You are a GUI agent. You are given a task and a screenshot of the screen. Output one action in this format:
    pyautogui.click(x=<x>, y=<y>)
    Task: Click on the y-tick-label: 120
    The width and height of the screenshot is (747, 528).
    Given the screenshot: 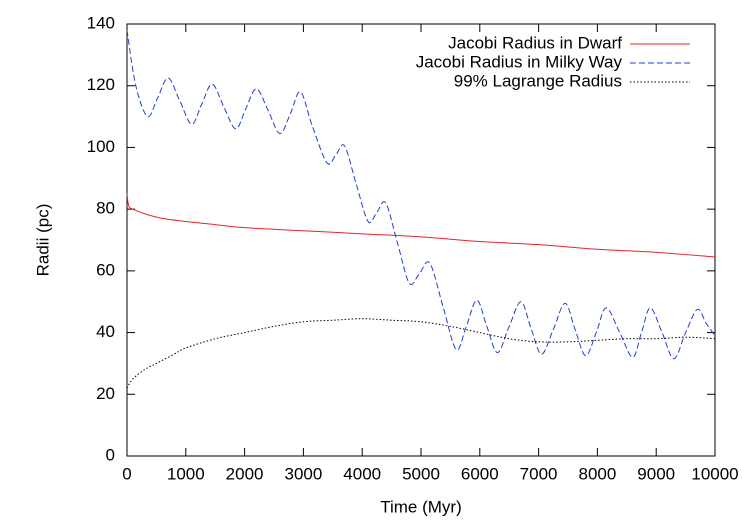 What is the action you would take?
    pyautogui.click(x=101, y=84)
    